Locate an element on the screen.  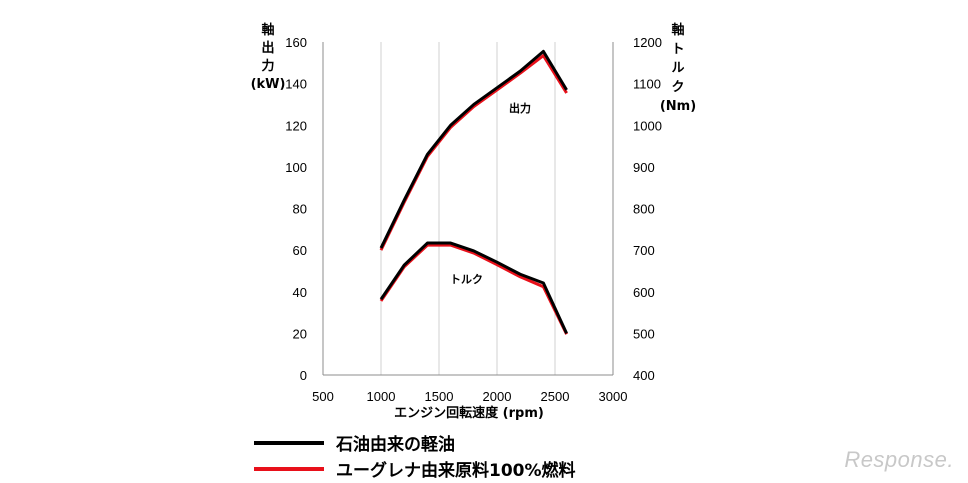
y-left-title-char: 力 is located at coordinates (267, 66).